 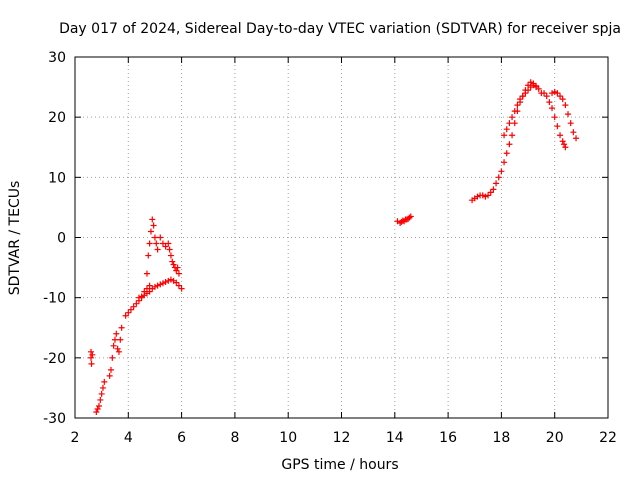 What do you see at coordinates (75, 438) in the screenshot?
I see `x-tick-label: 2` at bounding box center [75, 438].